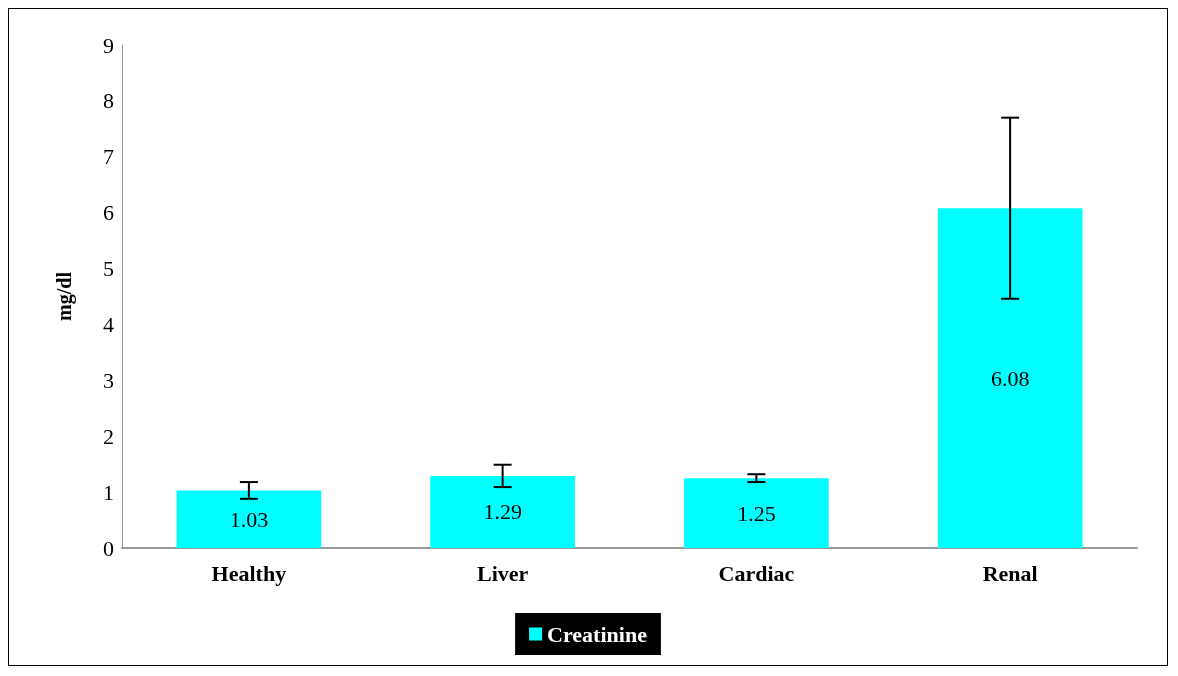 The height and width of the screenshot is (676, 1178). I want to click on data-label: 1.25, so click(756, 513).